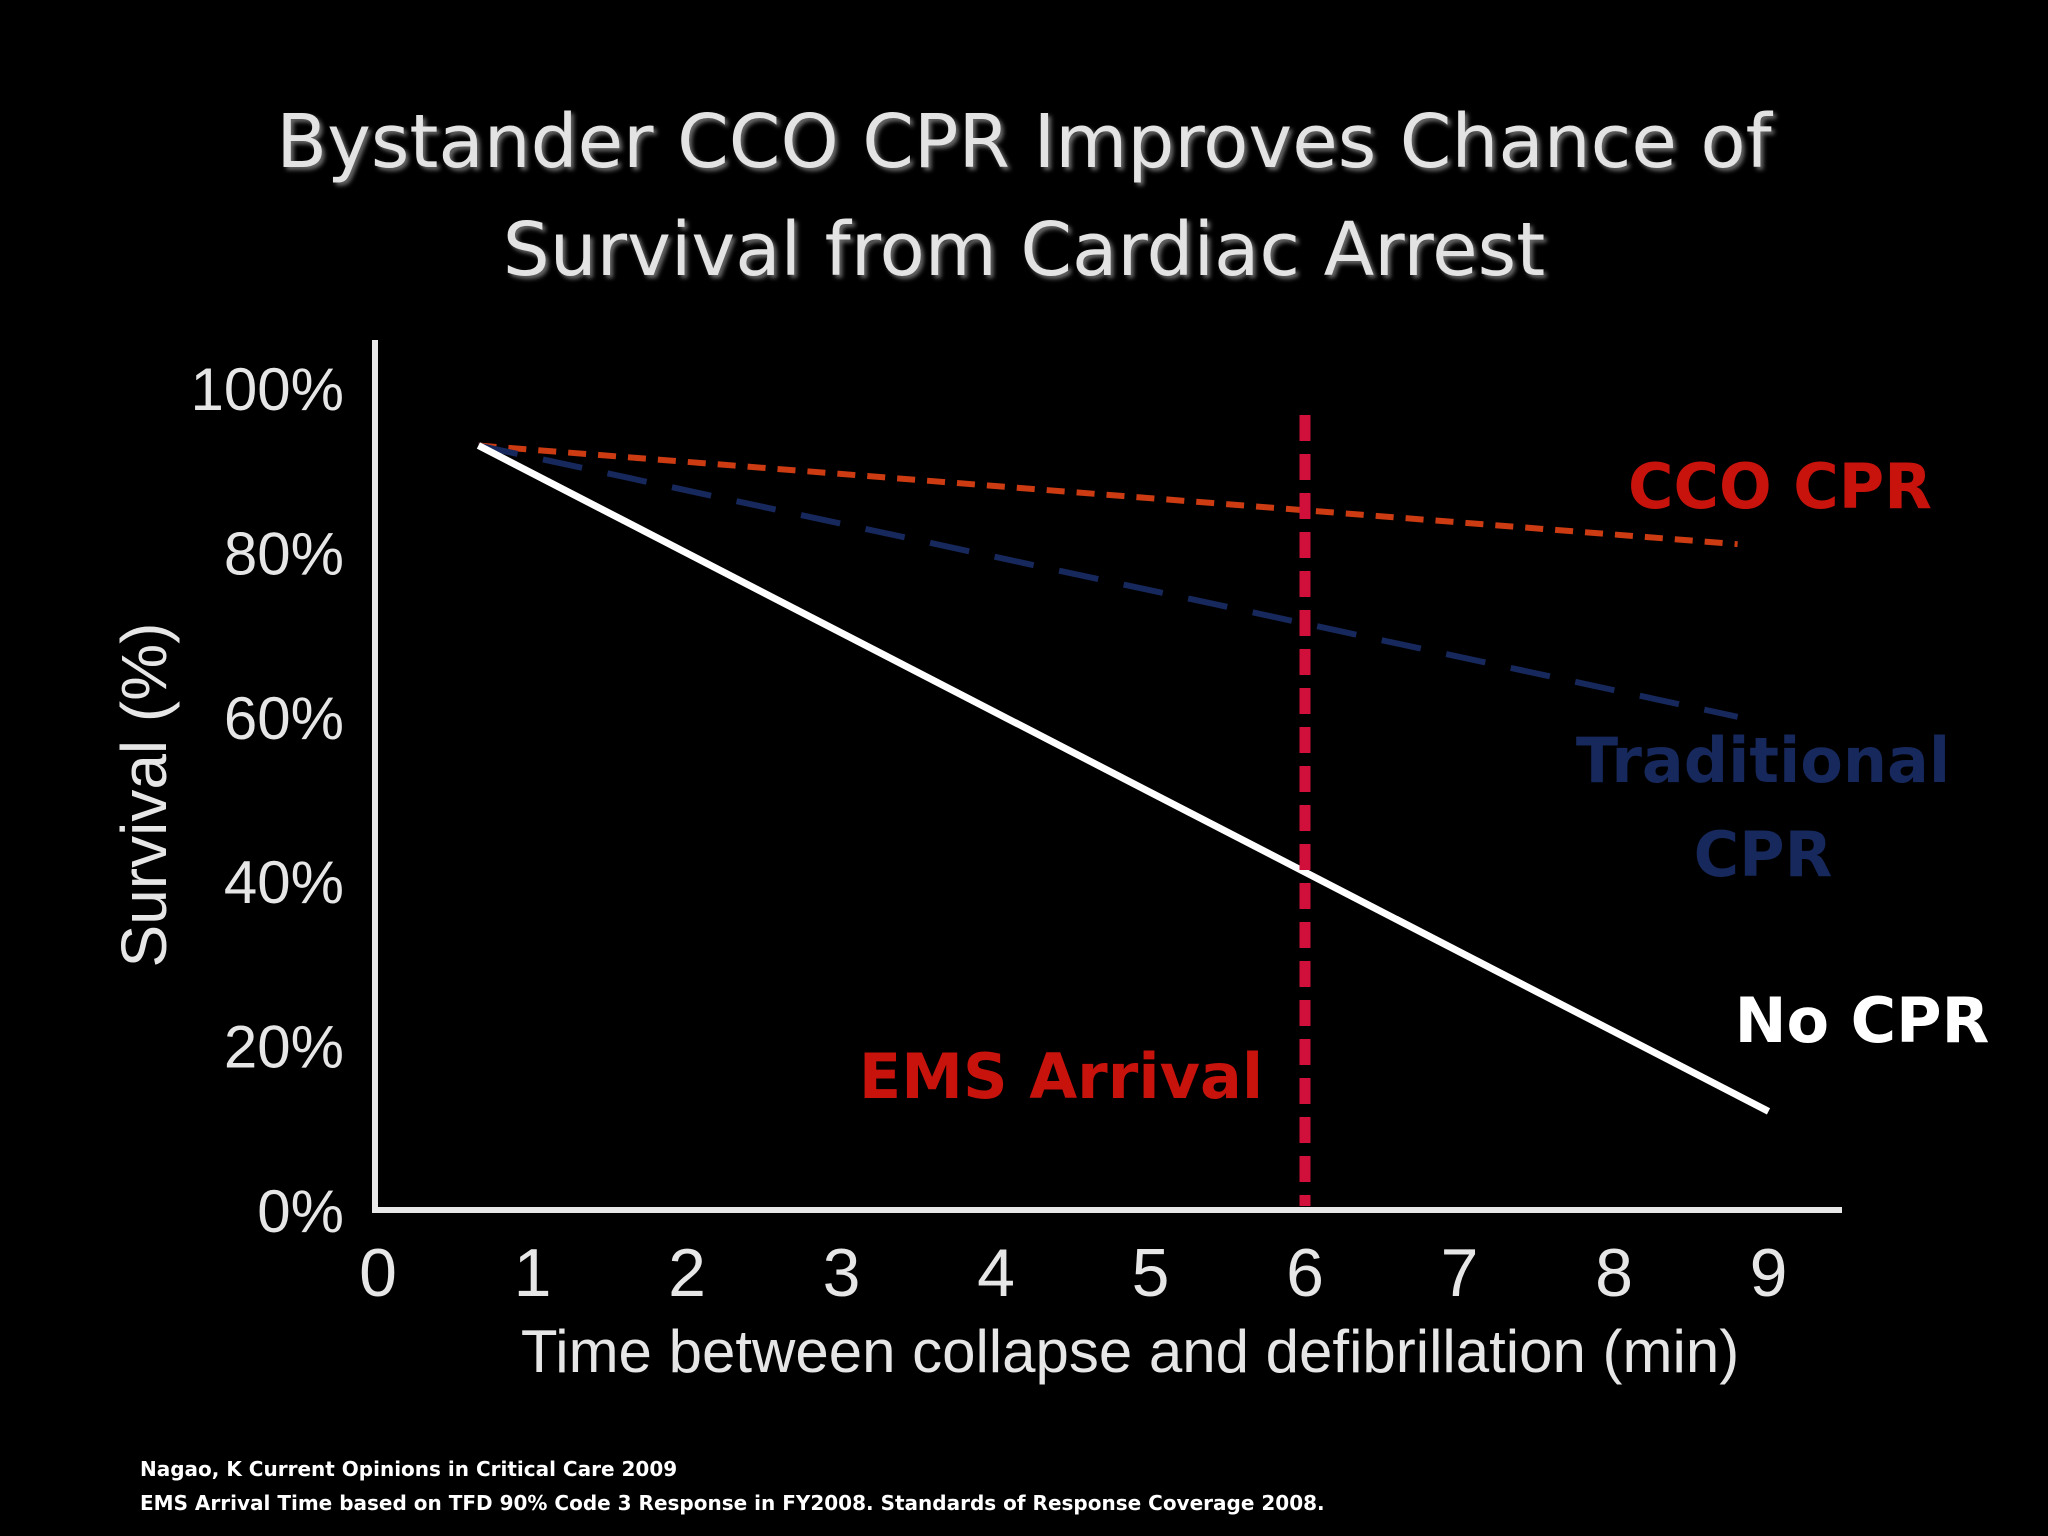 This screenshot has height=1536, width=2048. I want to click on x-tick-label: 8, so click(1614, 1273).